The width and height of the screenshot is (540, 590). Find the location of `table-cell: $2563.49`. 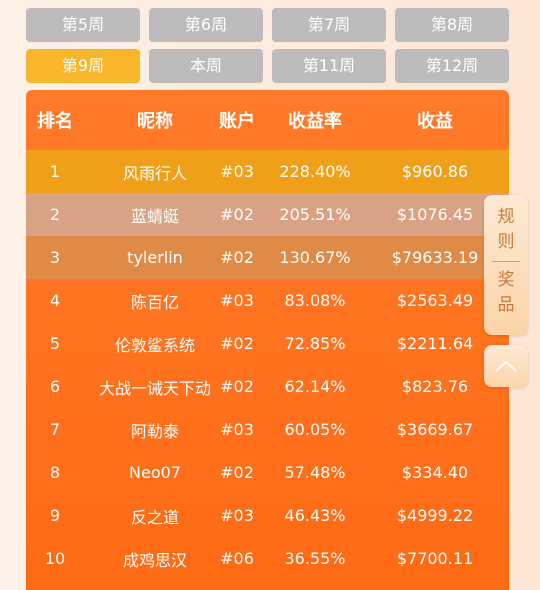

table-cell: $2563.49 is located at coordinates (435, 300).